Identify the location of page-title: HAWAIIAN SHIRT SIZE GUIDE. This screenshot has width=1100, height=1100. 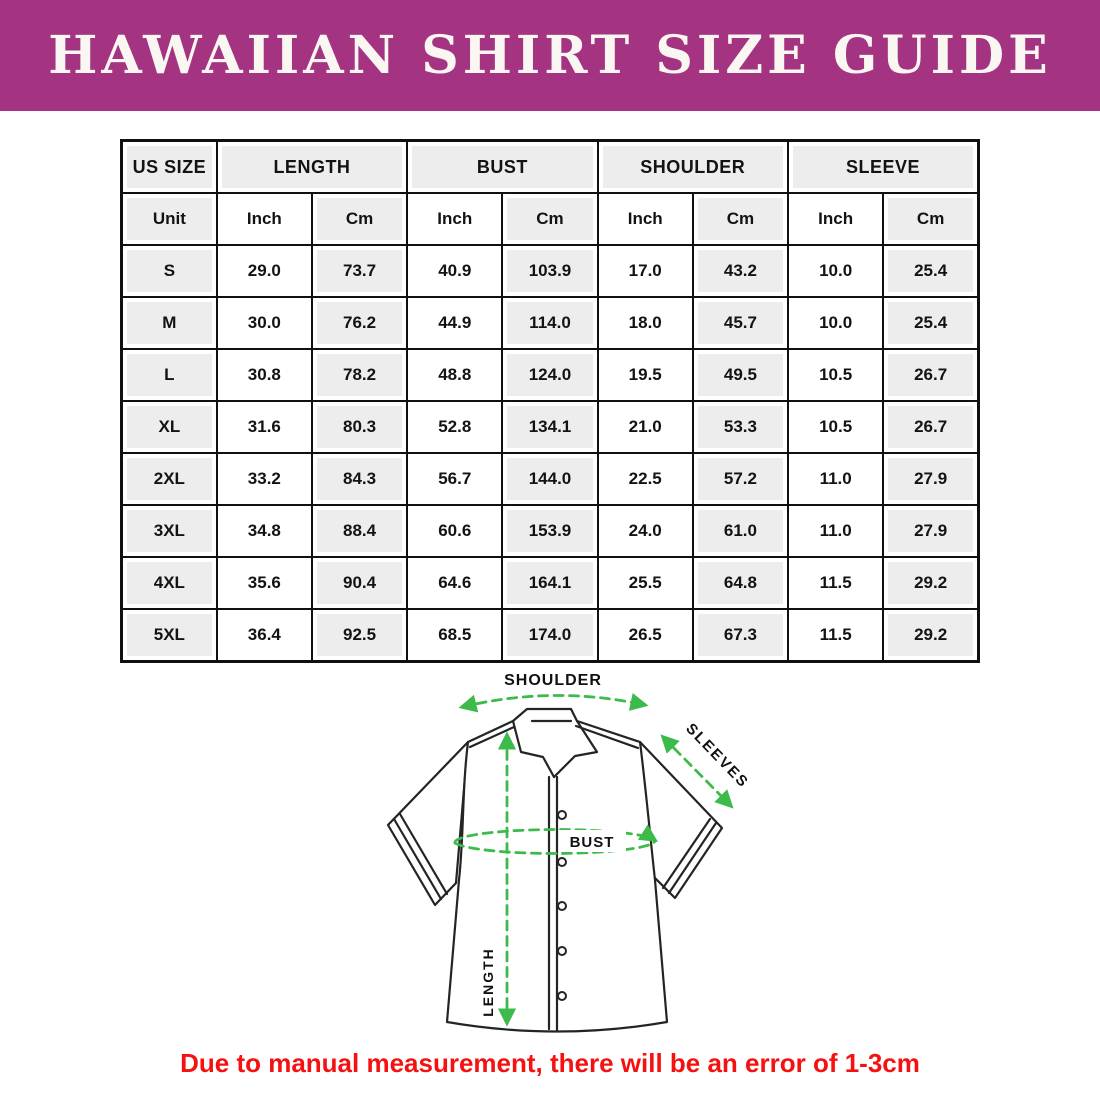
(550, 55).